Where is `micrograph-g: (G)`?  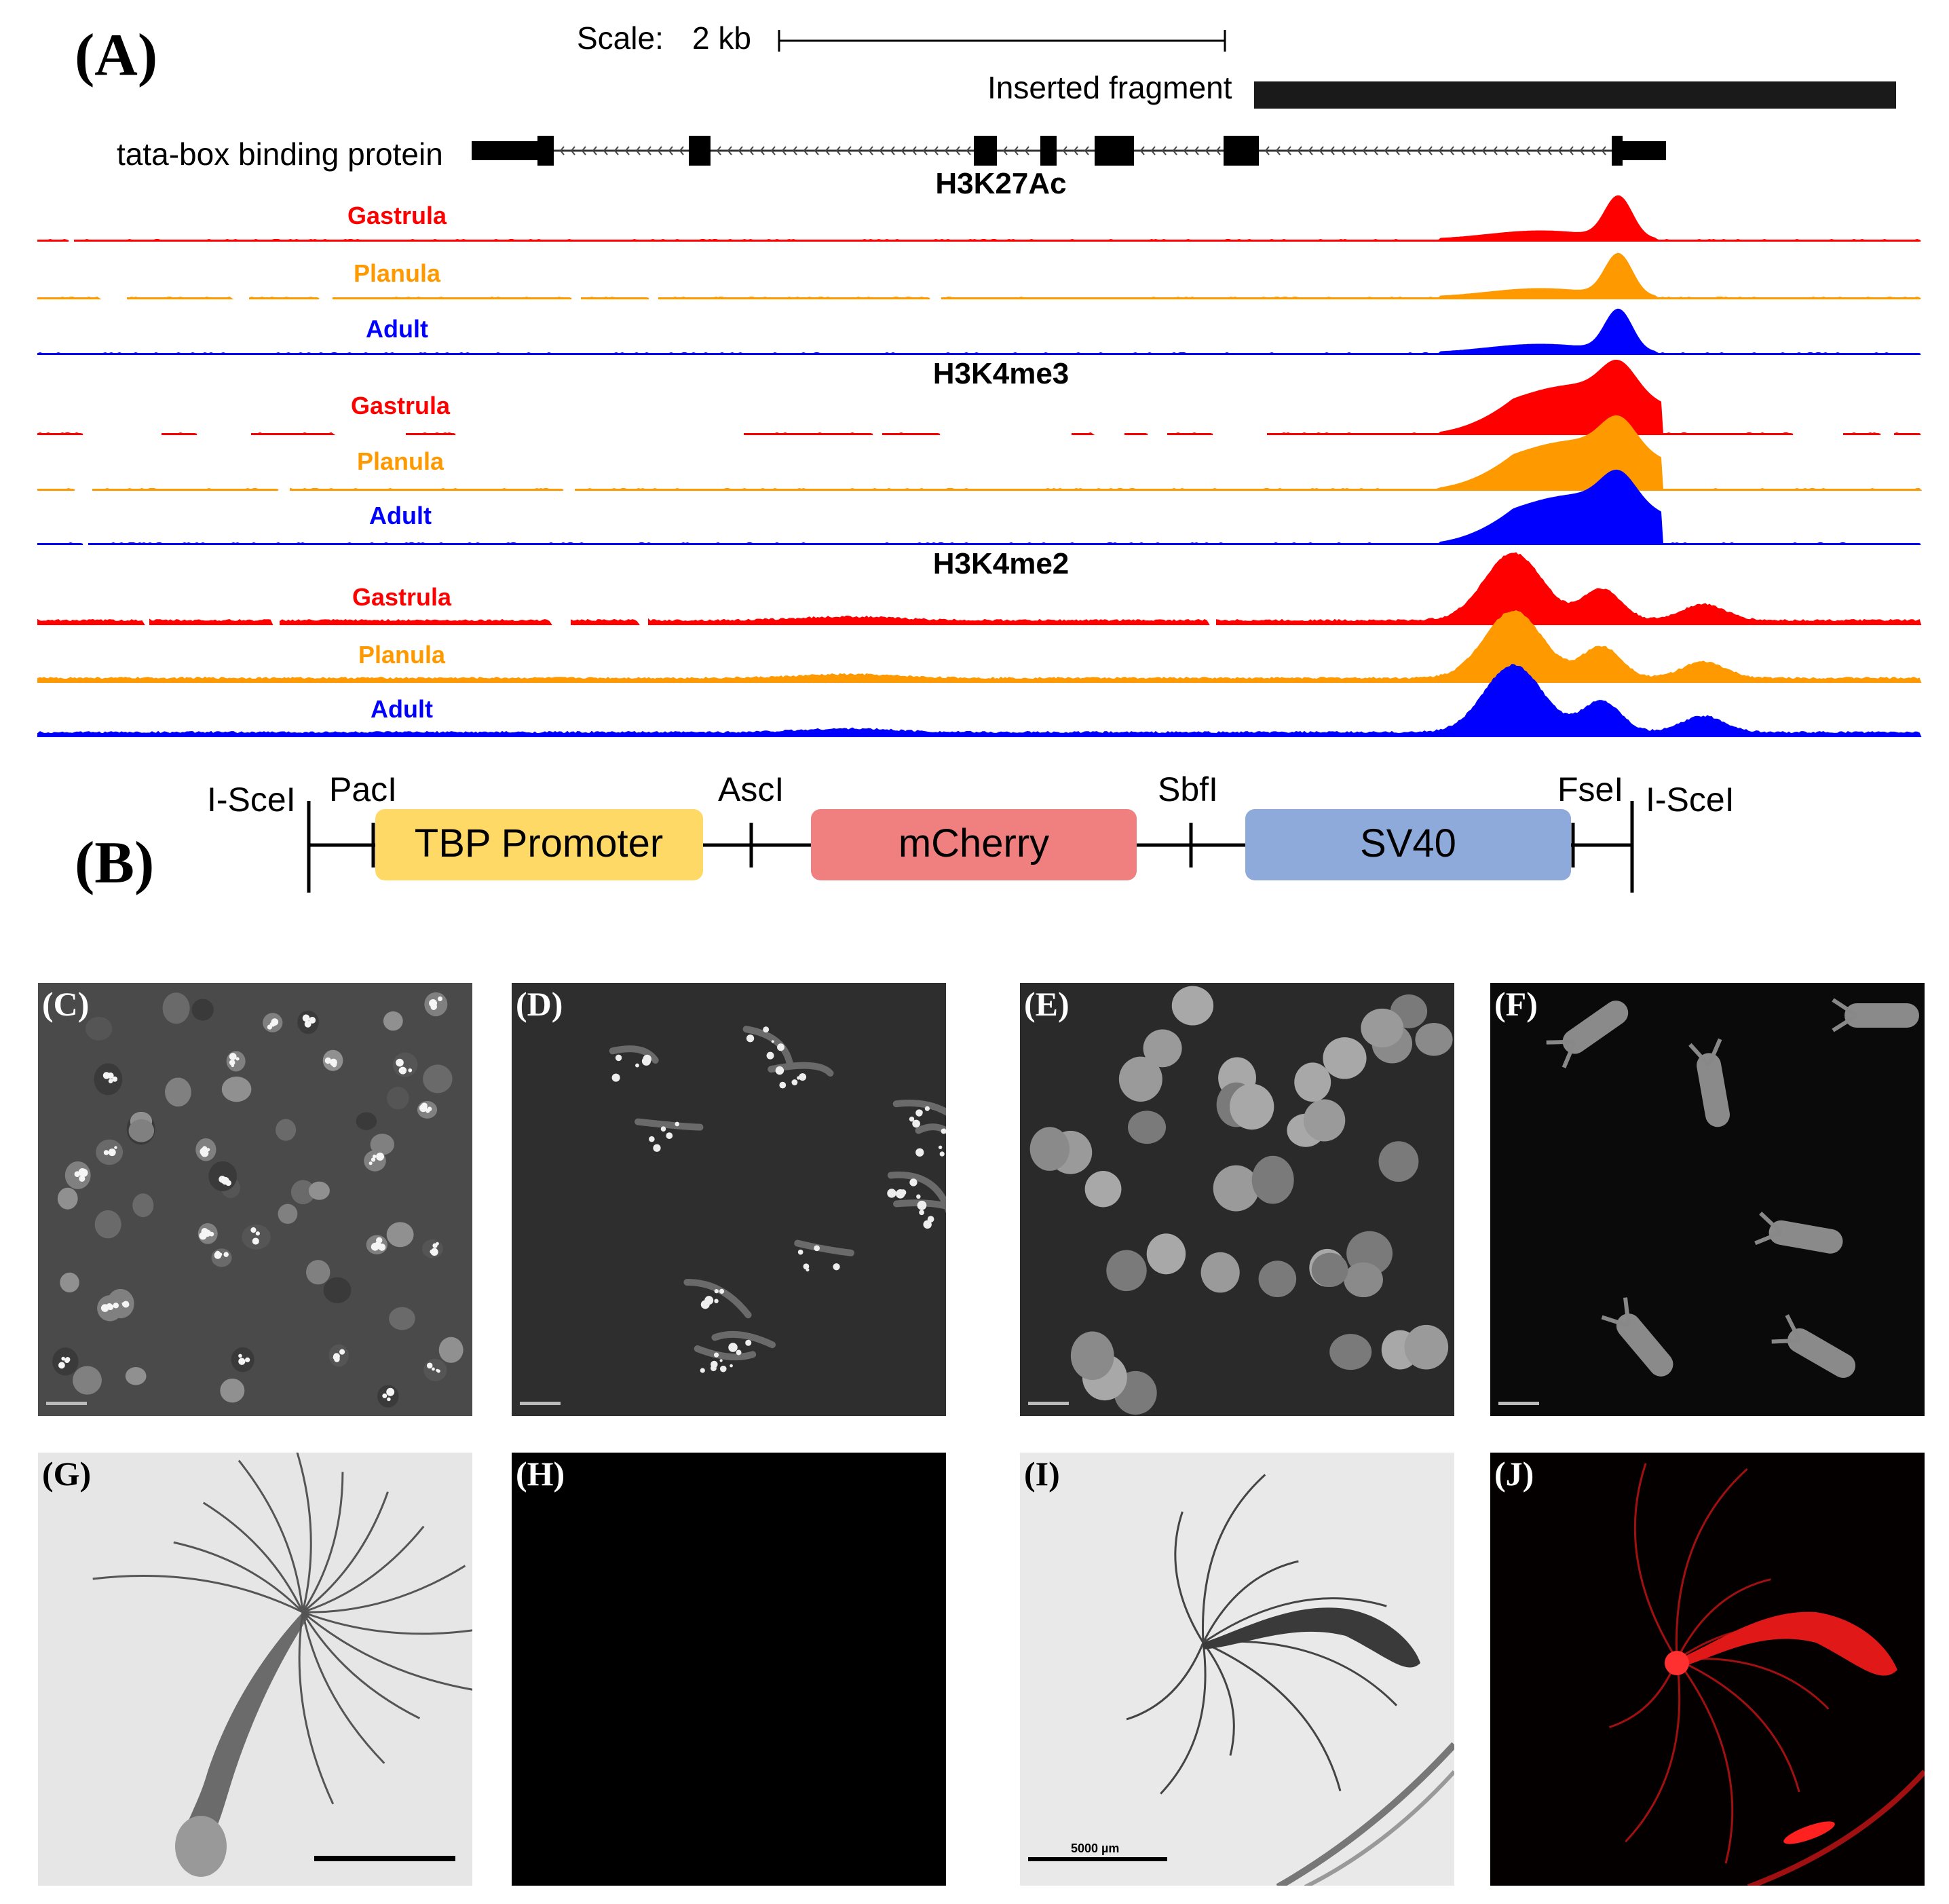
micrograph-g: (G) is located at coordinates (255, 1669).